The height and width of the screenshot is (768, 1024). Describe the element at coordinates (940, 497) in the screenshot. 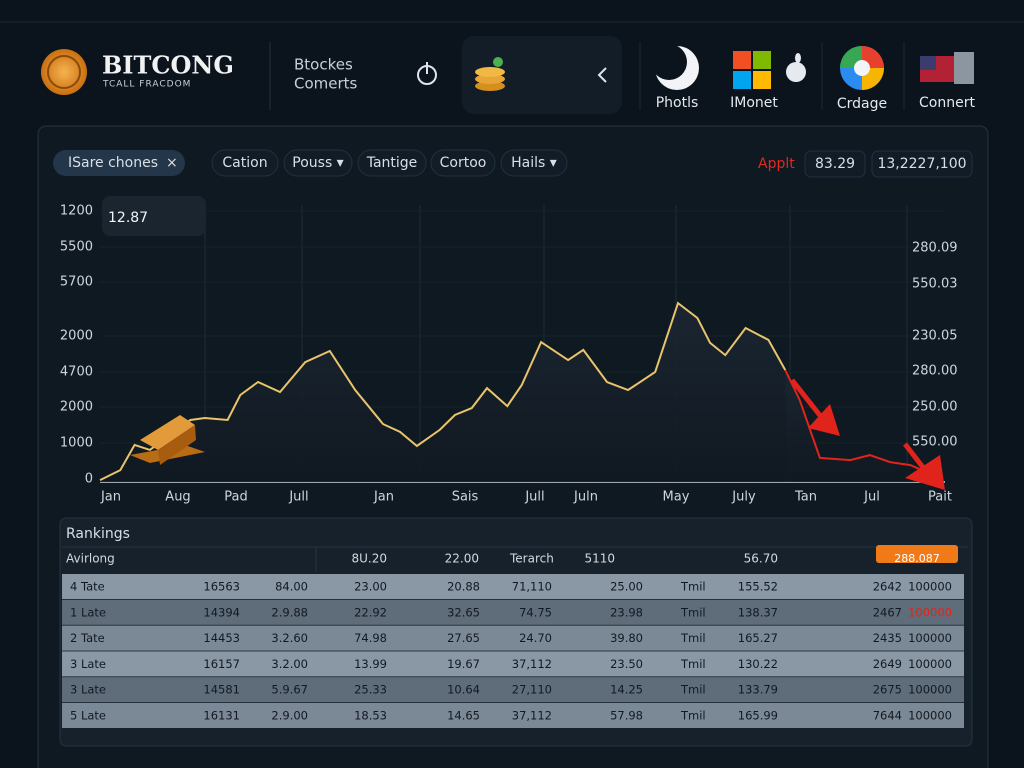

I see `x-tick-label: Pait` at that location.